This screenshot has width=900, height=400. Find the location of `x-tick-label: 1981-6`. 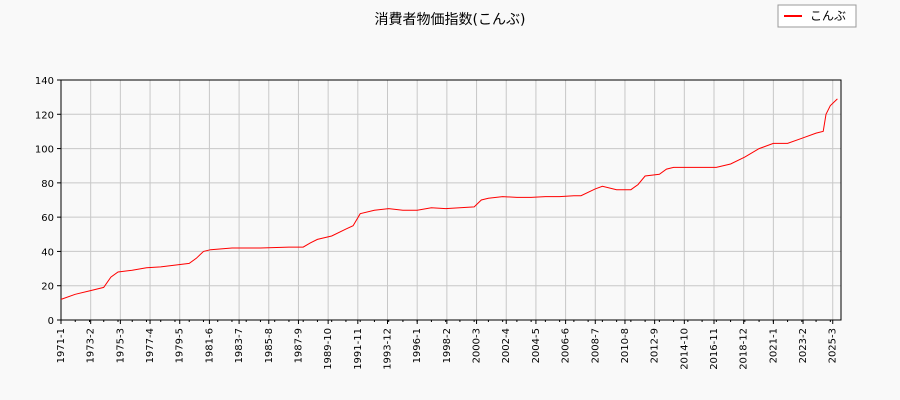

x-tick-label: 1981-6 is located at coordinates (209, 345).